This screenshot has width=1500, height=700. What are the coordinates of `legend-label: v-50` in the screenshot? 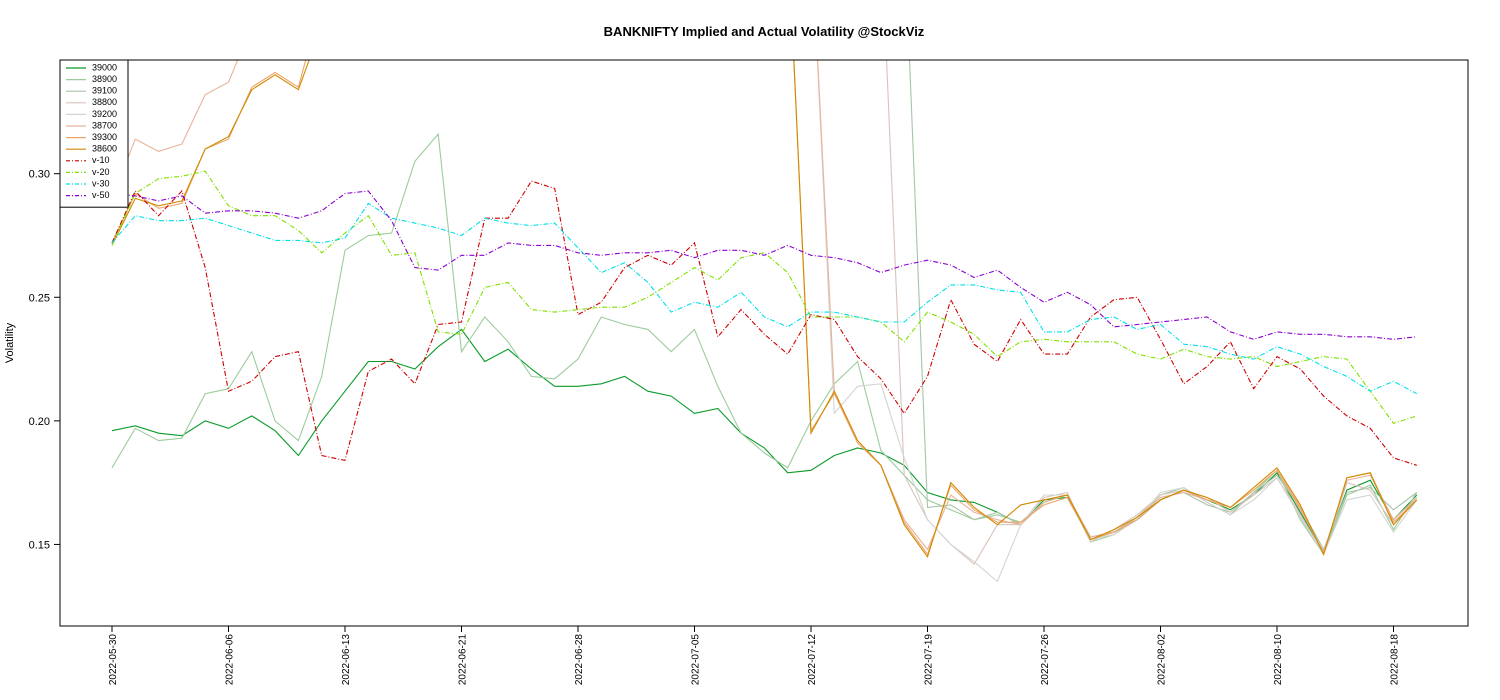 It's located at (101, 195).